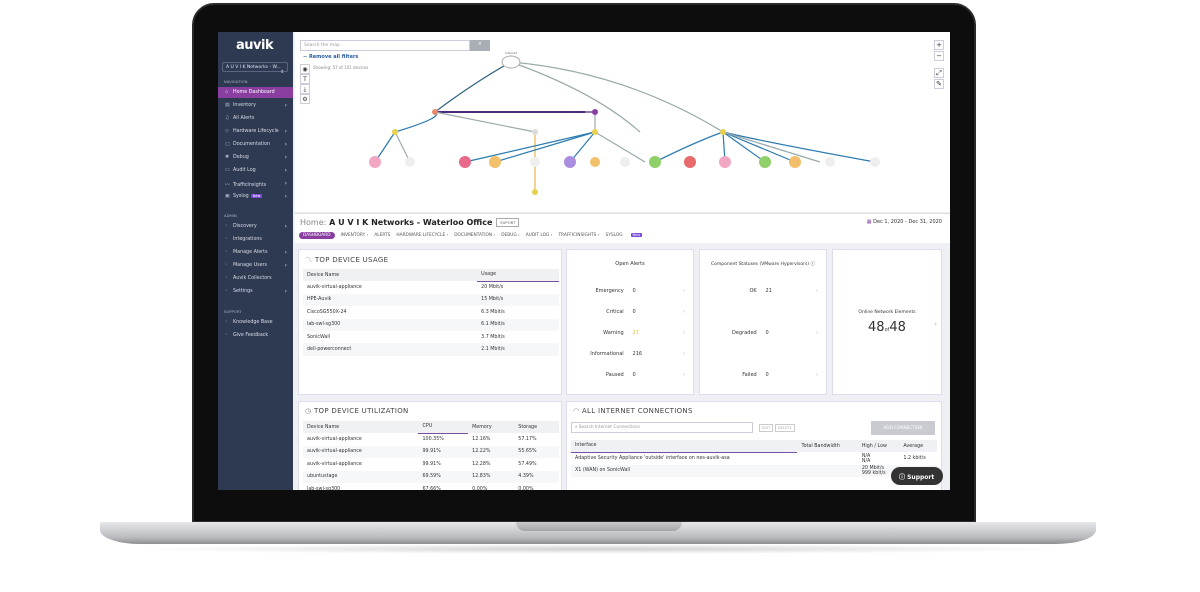  I want to click on sidebar-item-label: Hardware Lifecycle, so click(256, 131).